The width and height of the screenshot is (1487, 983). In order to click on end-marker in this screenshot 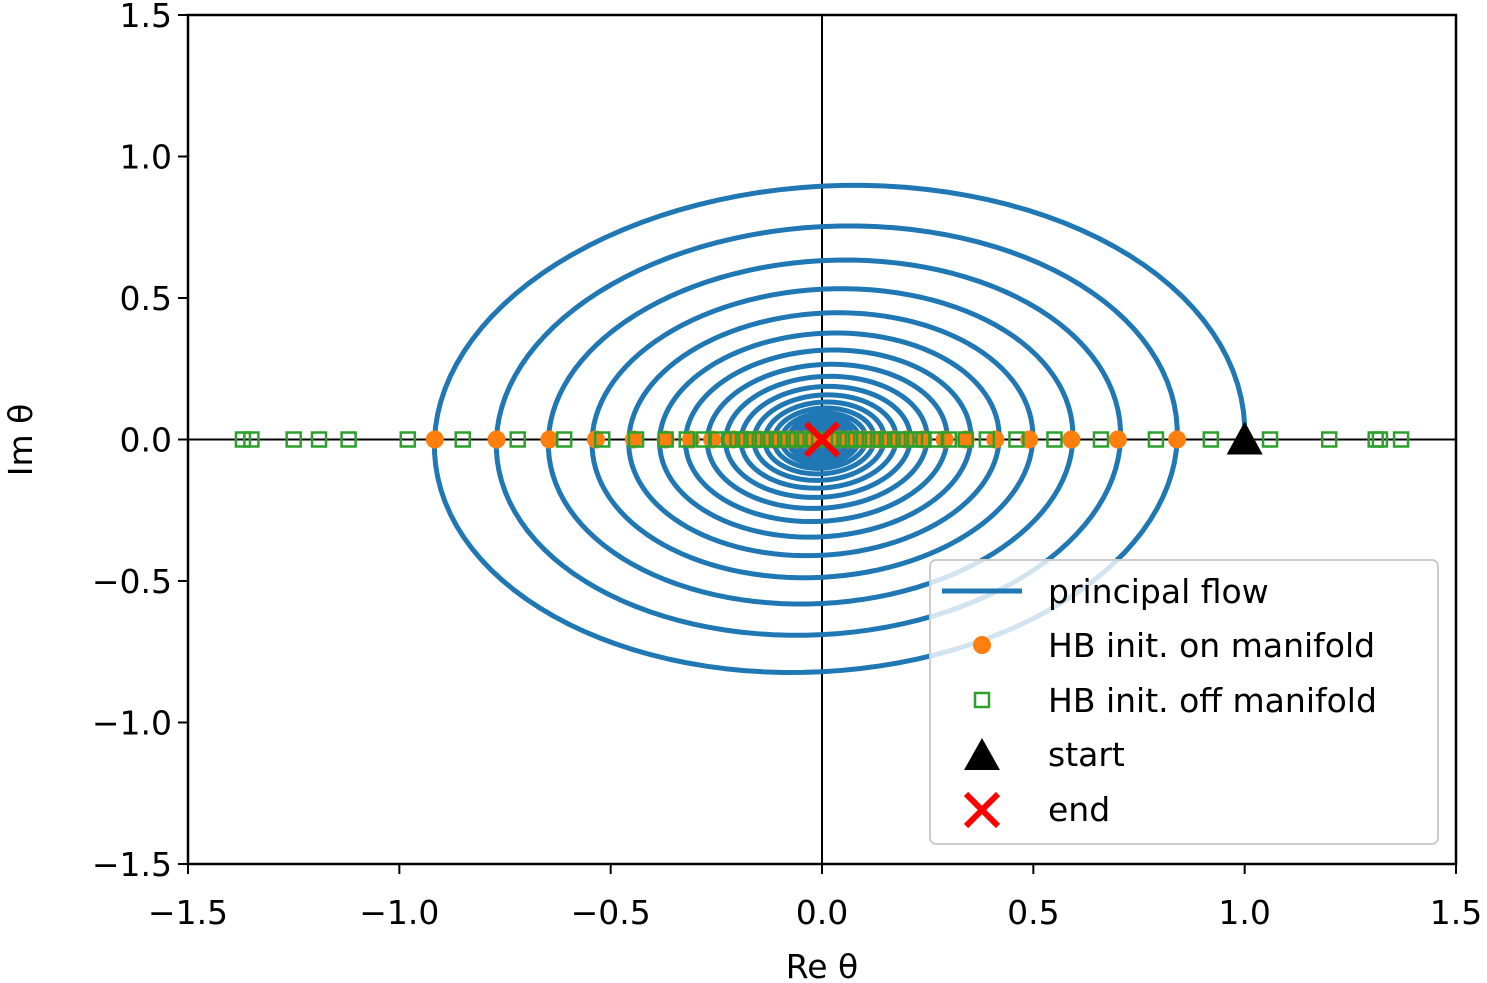, I will do `click(822, 439)`.